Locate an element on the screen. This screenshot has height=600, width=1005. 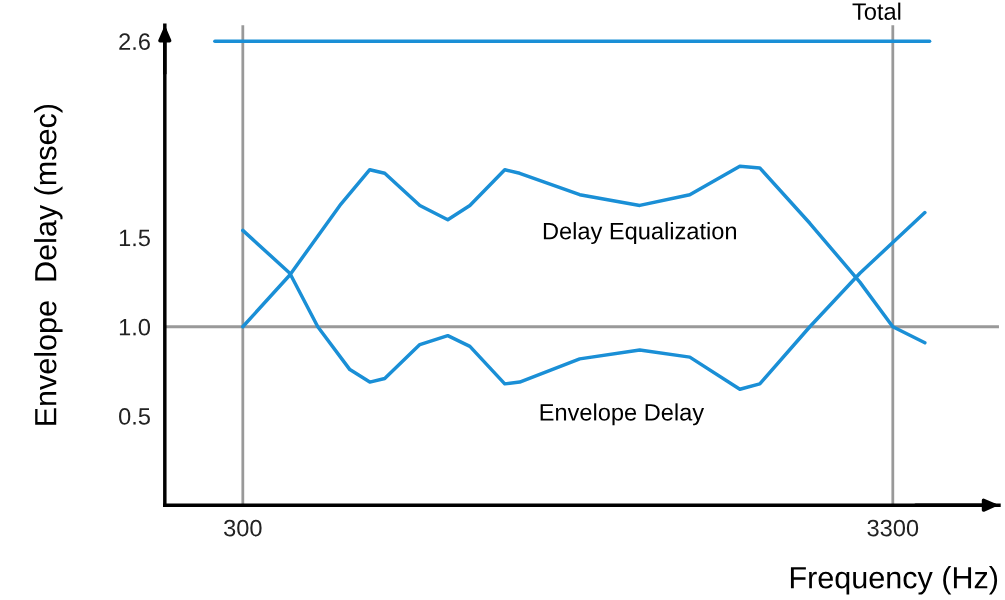
y-tick-label: 1.0 is located at coordinates (135, 327).